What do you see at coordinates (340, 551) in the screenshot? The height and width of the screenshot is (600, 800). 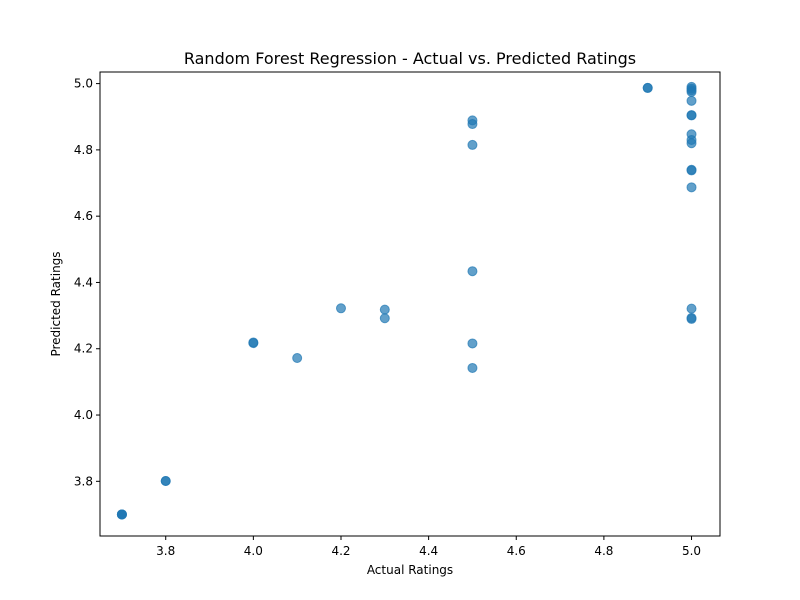 I see `x-tick-label: 4.2` at bounding box center [340, 551].